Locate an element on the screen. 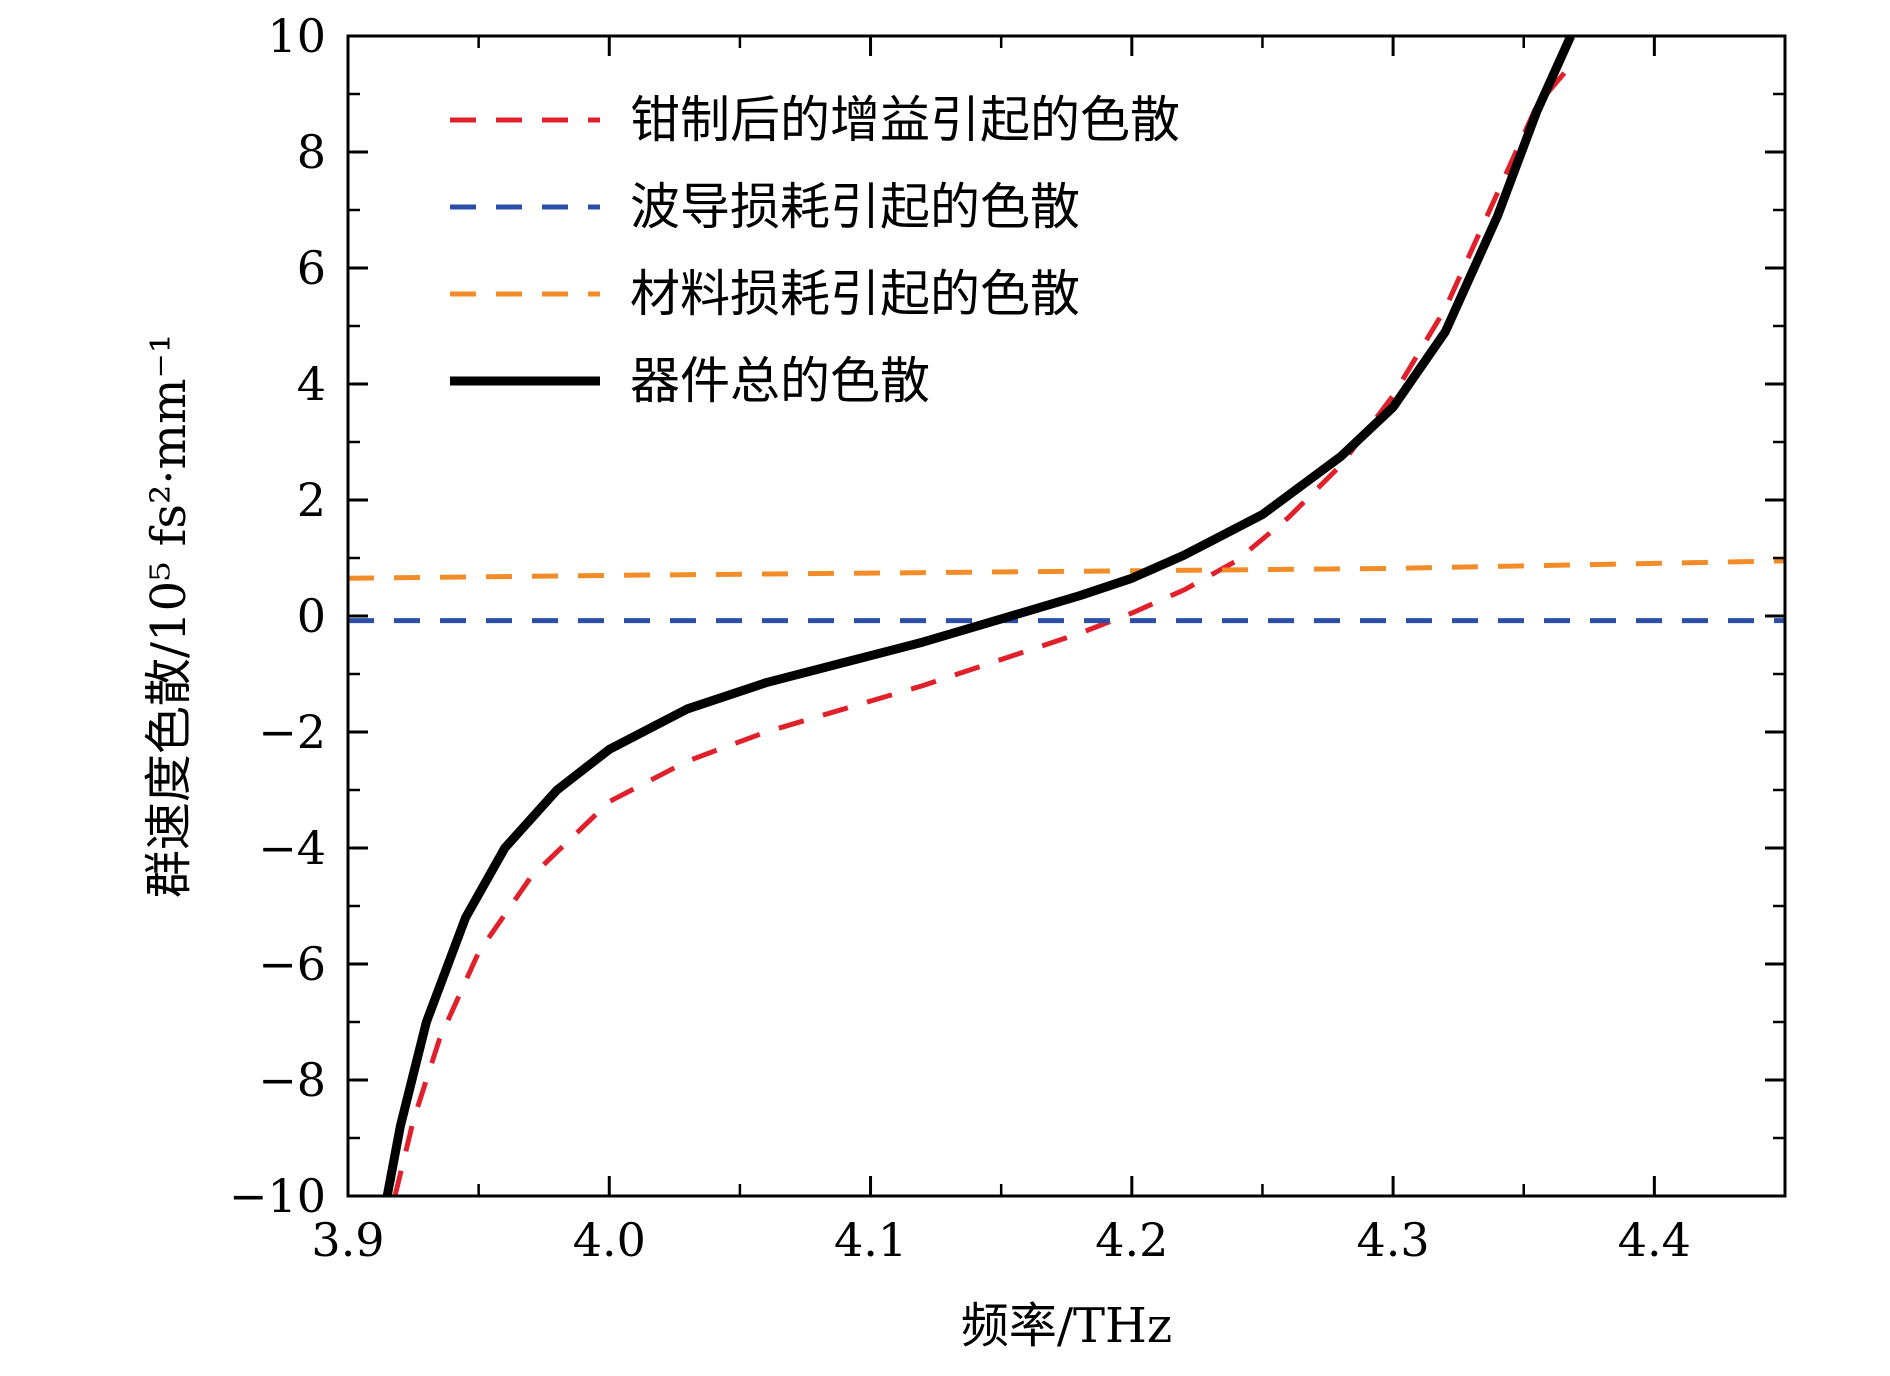  y-tick-label: 6 is located at coordinates (311, 268).